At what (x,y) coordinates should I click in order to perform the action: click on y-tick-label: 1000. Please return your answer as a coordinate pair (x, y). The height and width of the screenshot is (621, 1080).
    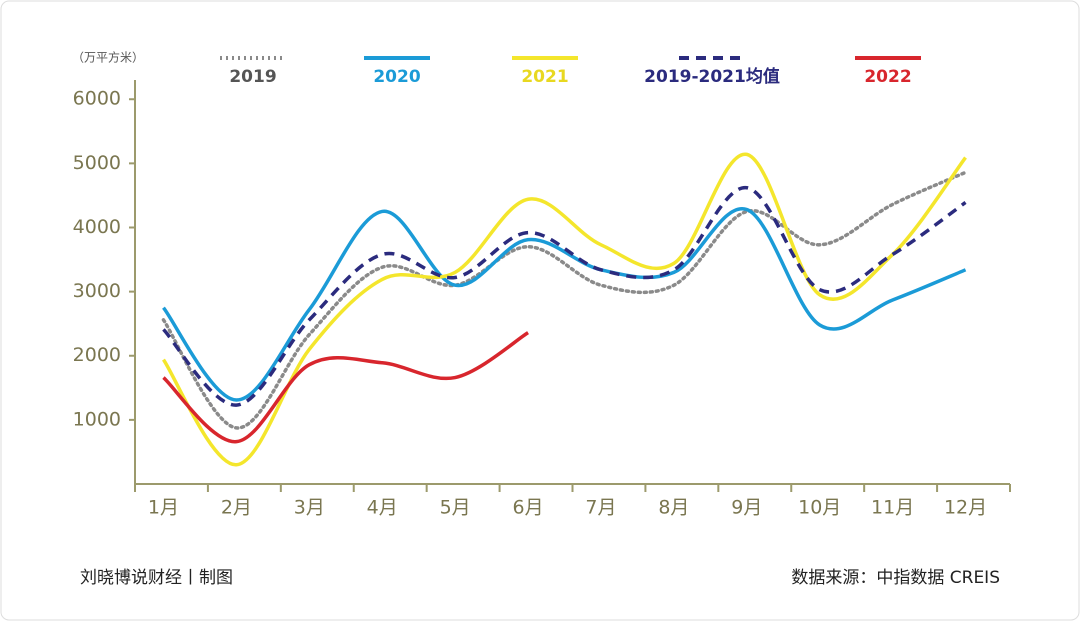
    Looking at the image, I should click on (97, 419).